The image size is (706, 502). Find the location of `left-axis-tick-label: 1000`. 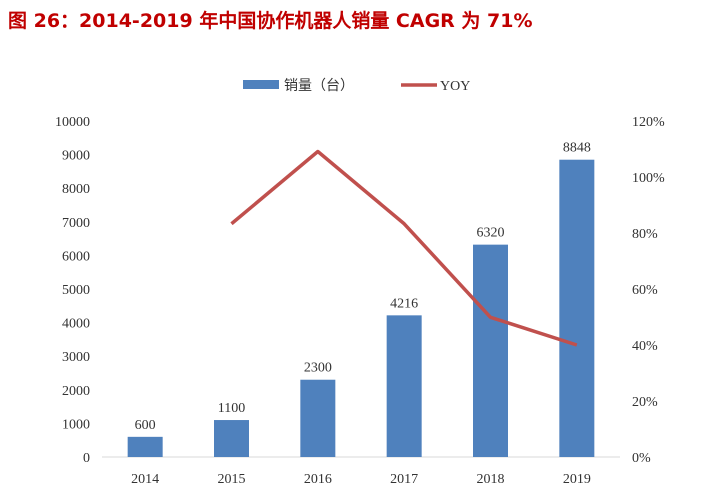

left-axis-tick-label: 1000 is located at coordinates (76, 424).